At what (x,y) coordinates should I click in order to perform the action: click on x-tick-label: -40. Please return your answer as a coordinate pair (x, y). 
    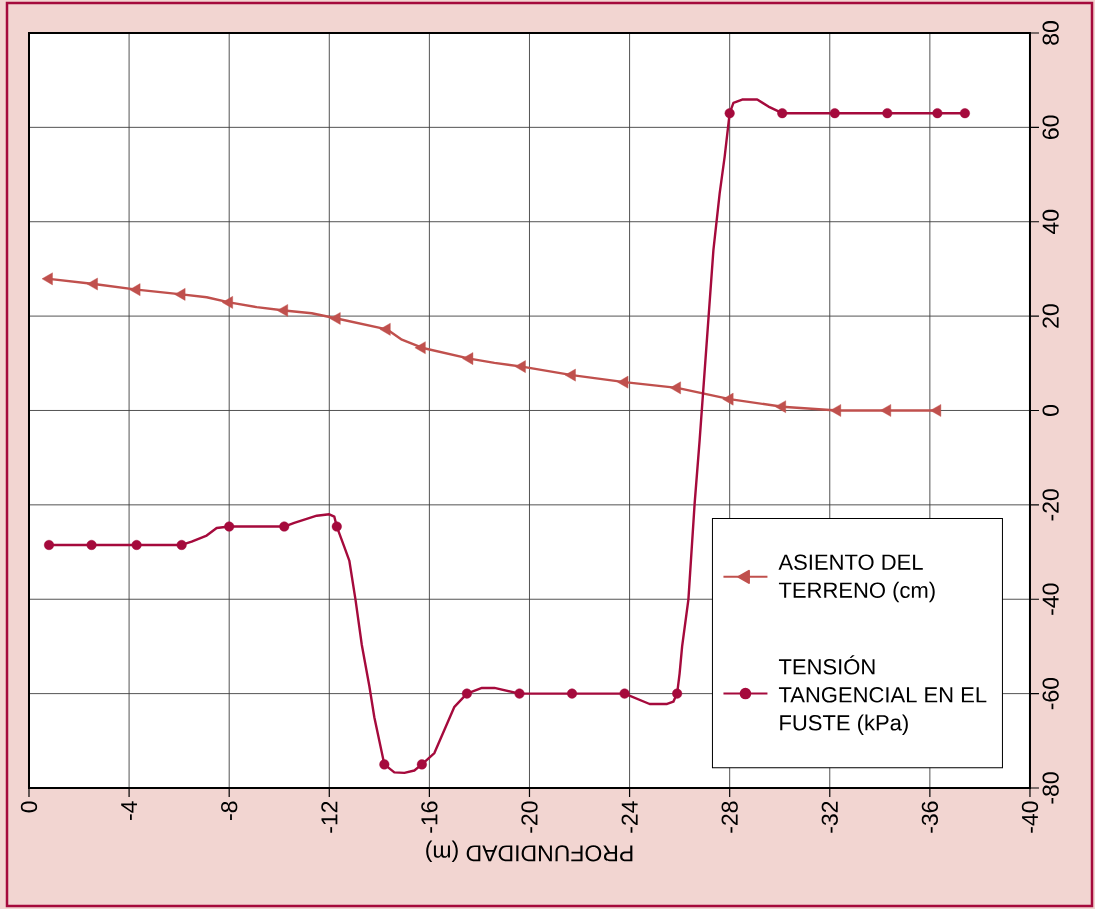
    Looking at the image, I should click on (1030, 817).